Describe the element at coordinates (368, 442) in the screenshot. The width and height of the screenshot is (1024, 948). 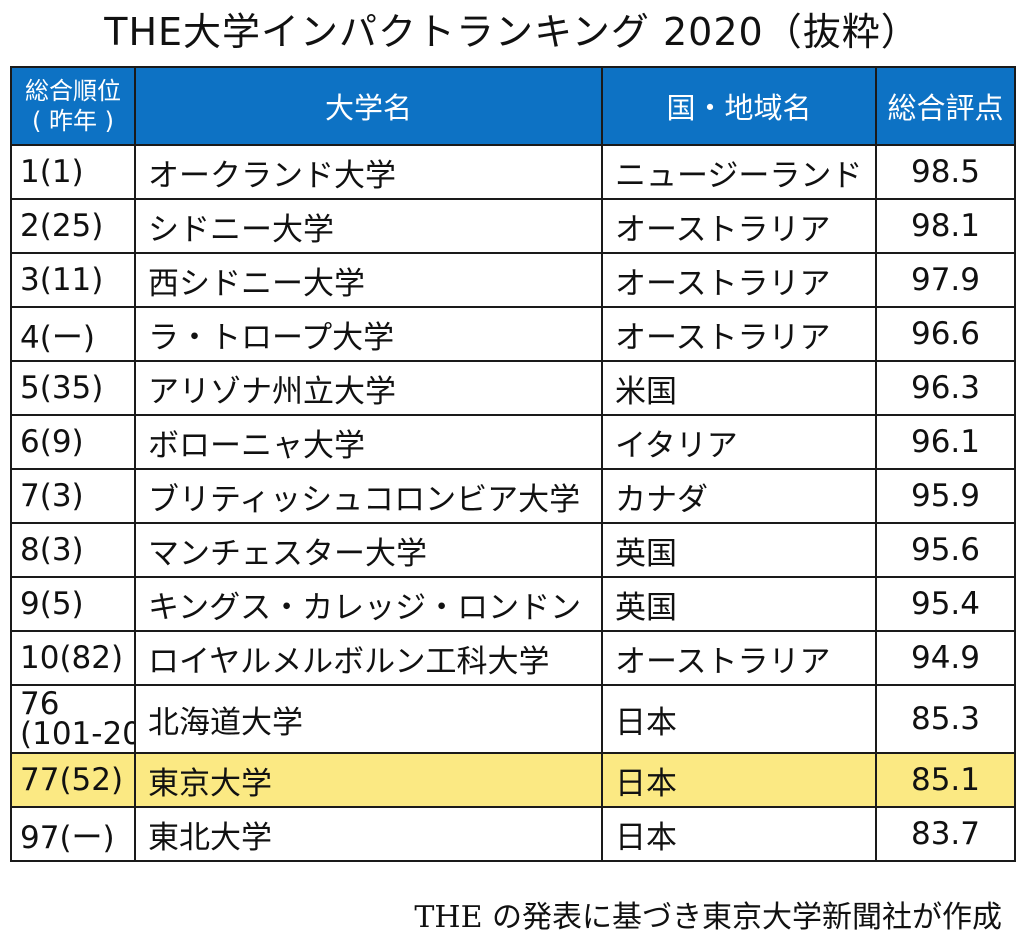
I see `university-cell: ボローニャ大学` at that location.